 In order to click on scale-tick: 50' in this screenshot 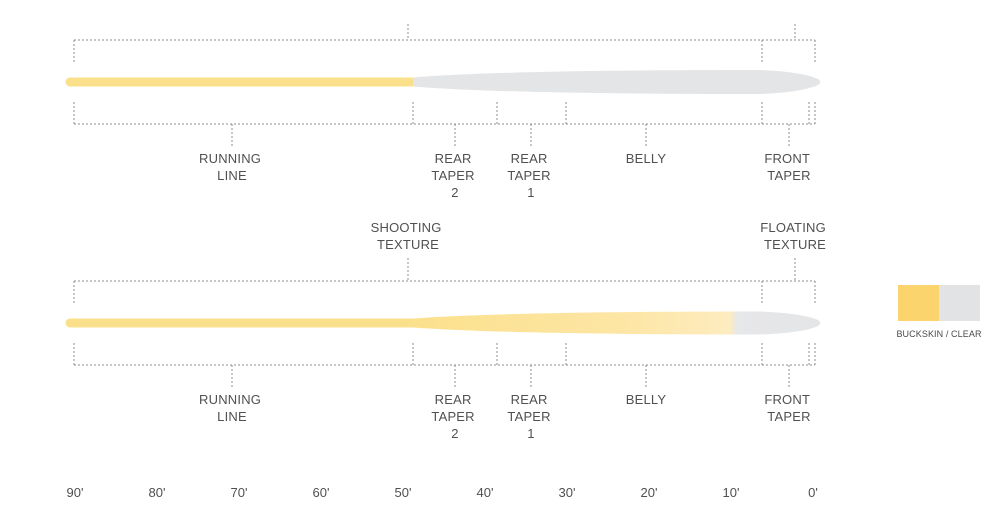, I will do `click(403, 492)`.